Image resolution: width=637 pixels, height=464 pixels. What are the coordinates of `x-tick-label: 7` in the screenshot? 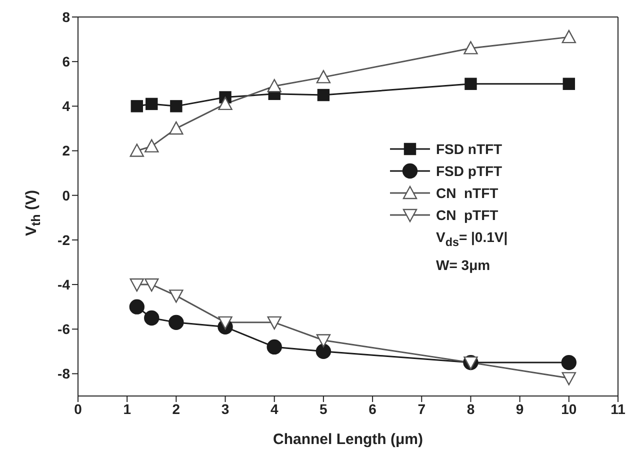 It's located at (422, 408).